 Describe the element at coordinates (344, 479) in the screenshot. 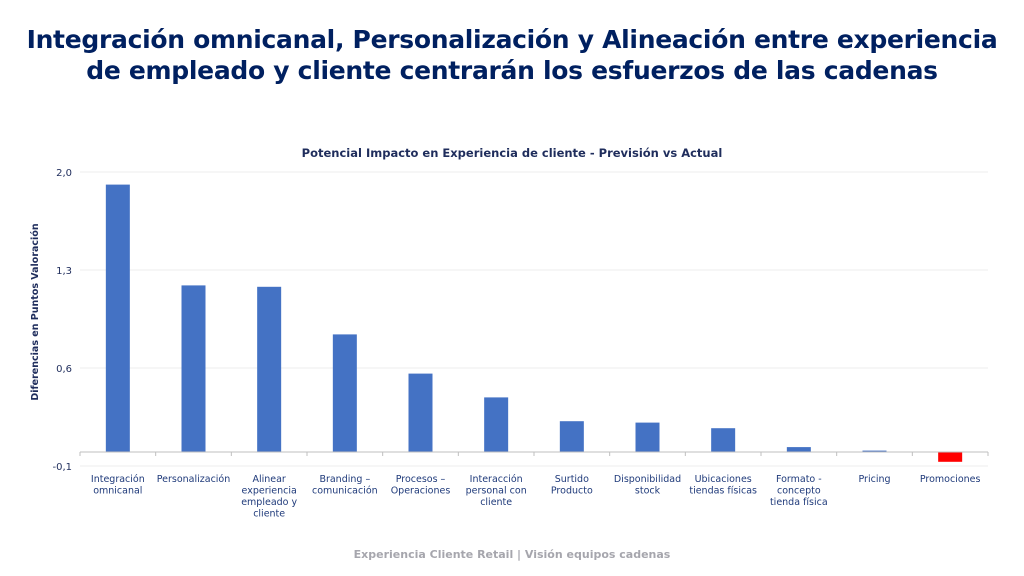

I see `x-tick-label-line: Branding –` at that location.